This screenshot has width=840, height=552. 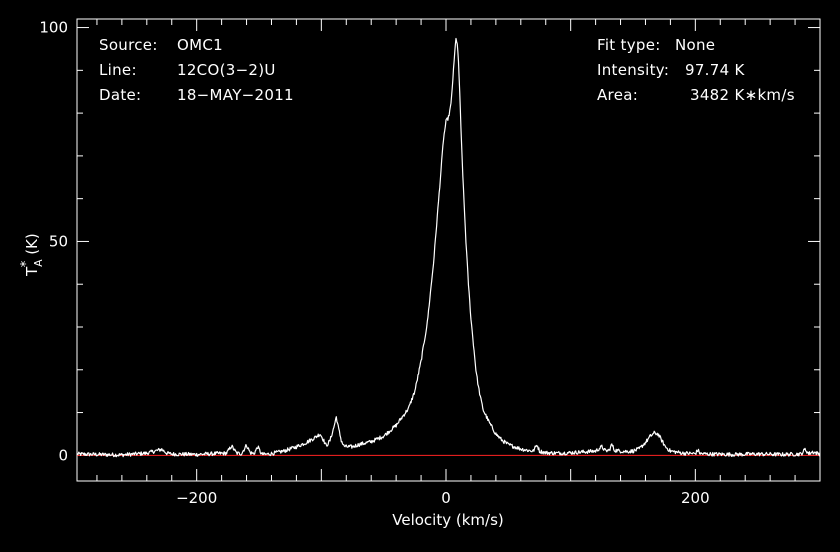 I want to click on y-tick-label: 50, so click(x=58, y=241).